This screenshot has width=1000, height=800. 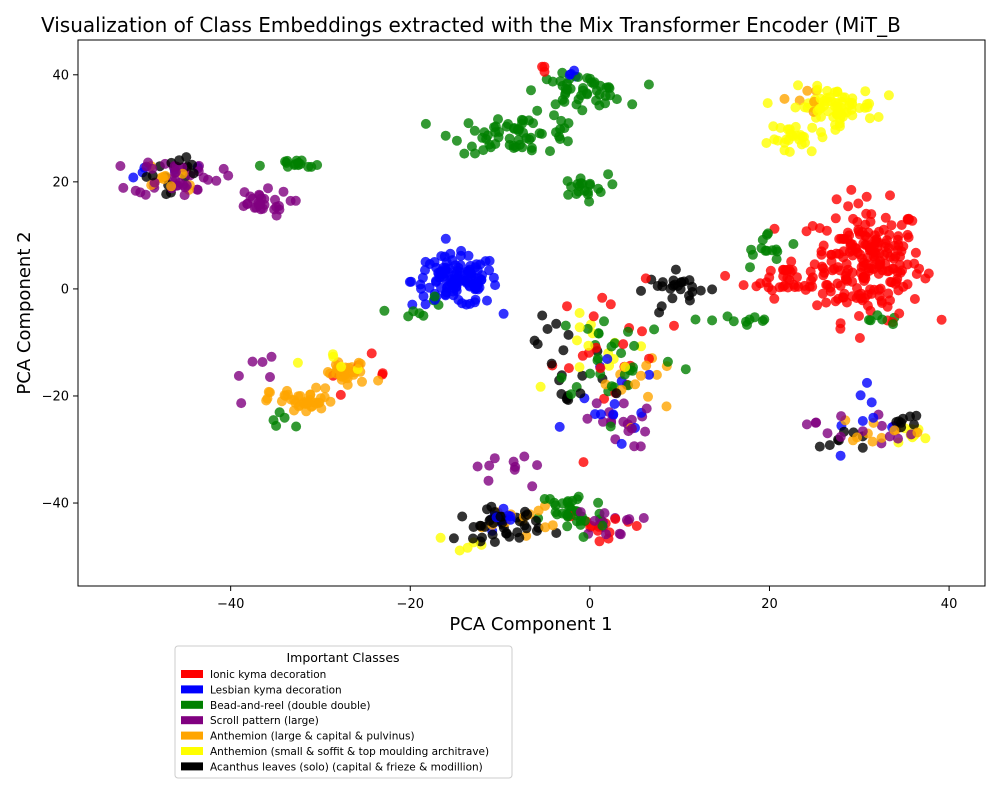 I want to click on x-axis-label: PCA Component 1, so click(x=530, y=624).